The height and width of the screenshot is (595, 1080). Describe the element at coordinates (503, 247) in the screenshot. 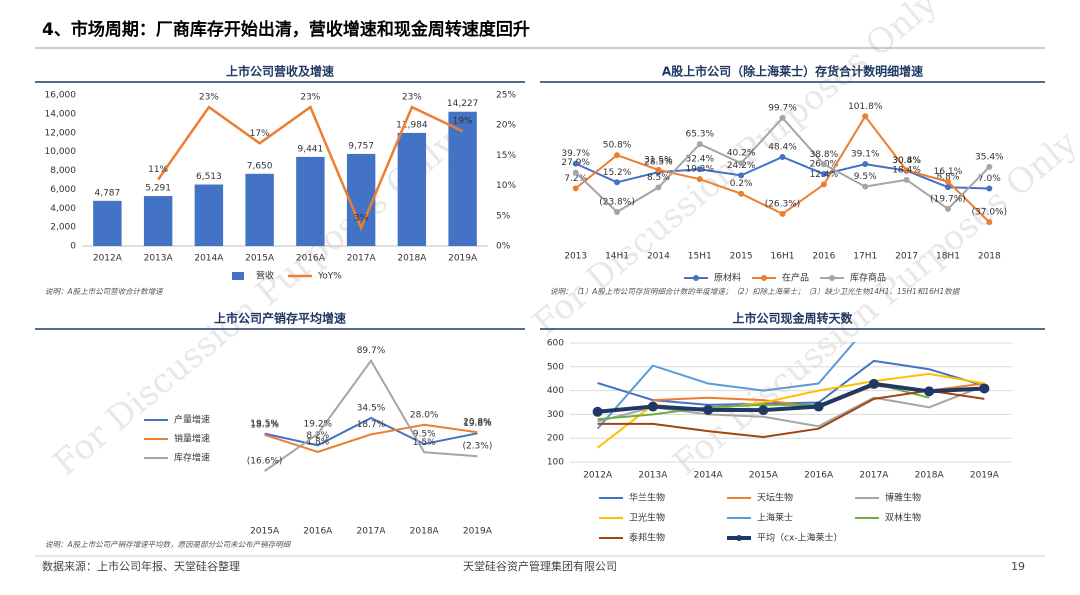

I see `y-tick-label: 0%` at that location.